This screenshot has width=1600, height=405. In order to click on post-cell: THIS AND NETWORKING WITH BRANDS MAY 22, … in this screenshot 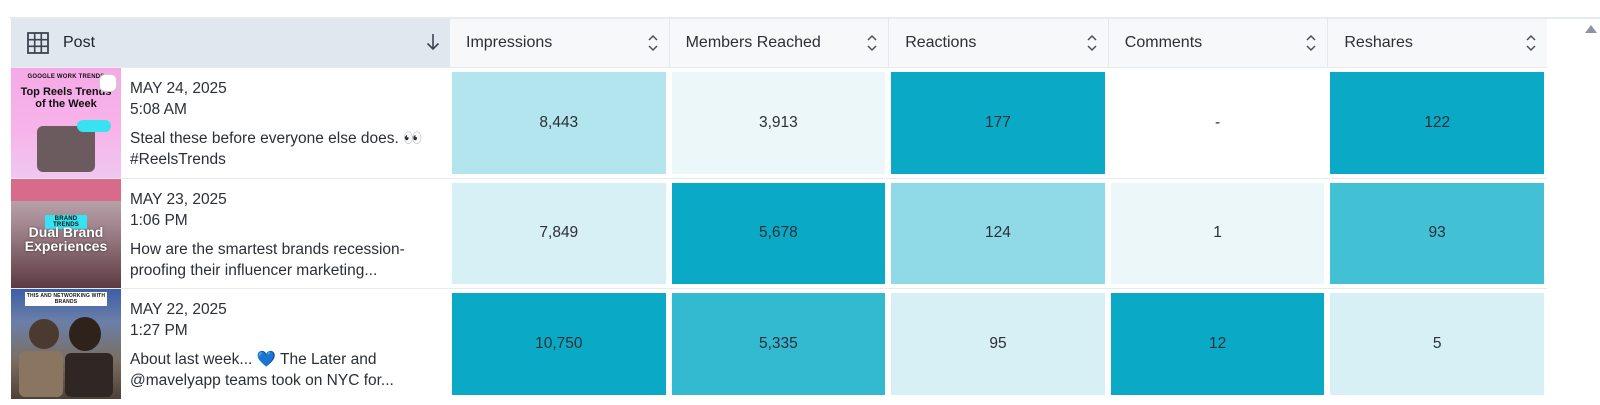, I will do `click(230, 344)`.